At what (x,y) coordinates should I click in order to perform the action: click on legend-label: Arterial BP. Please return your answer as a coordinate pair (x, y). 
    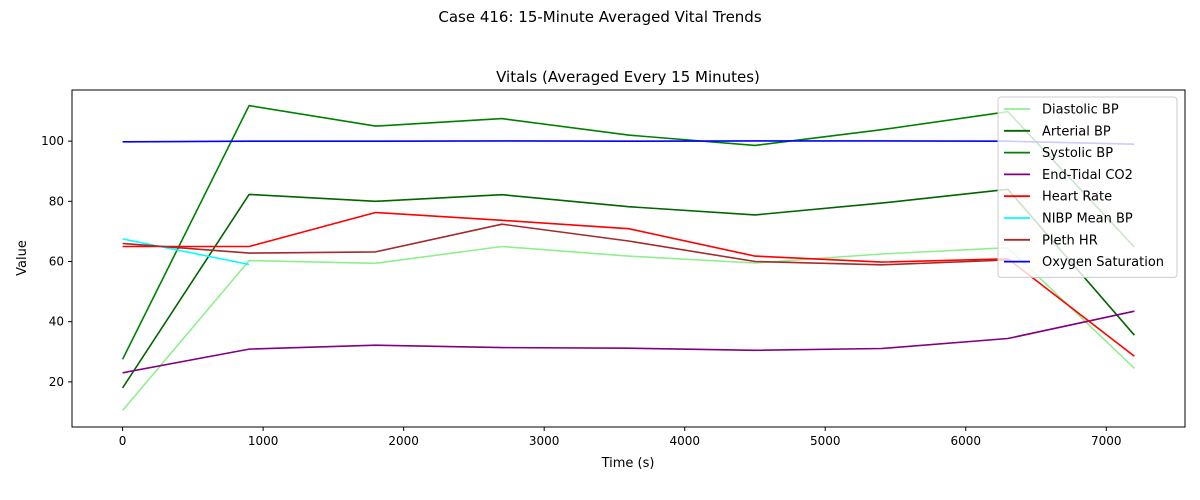
    Looking at the image, I should click on (1076, 131).